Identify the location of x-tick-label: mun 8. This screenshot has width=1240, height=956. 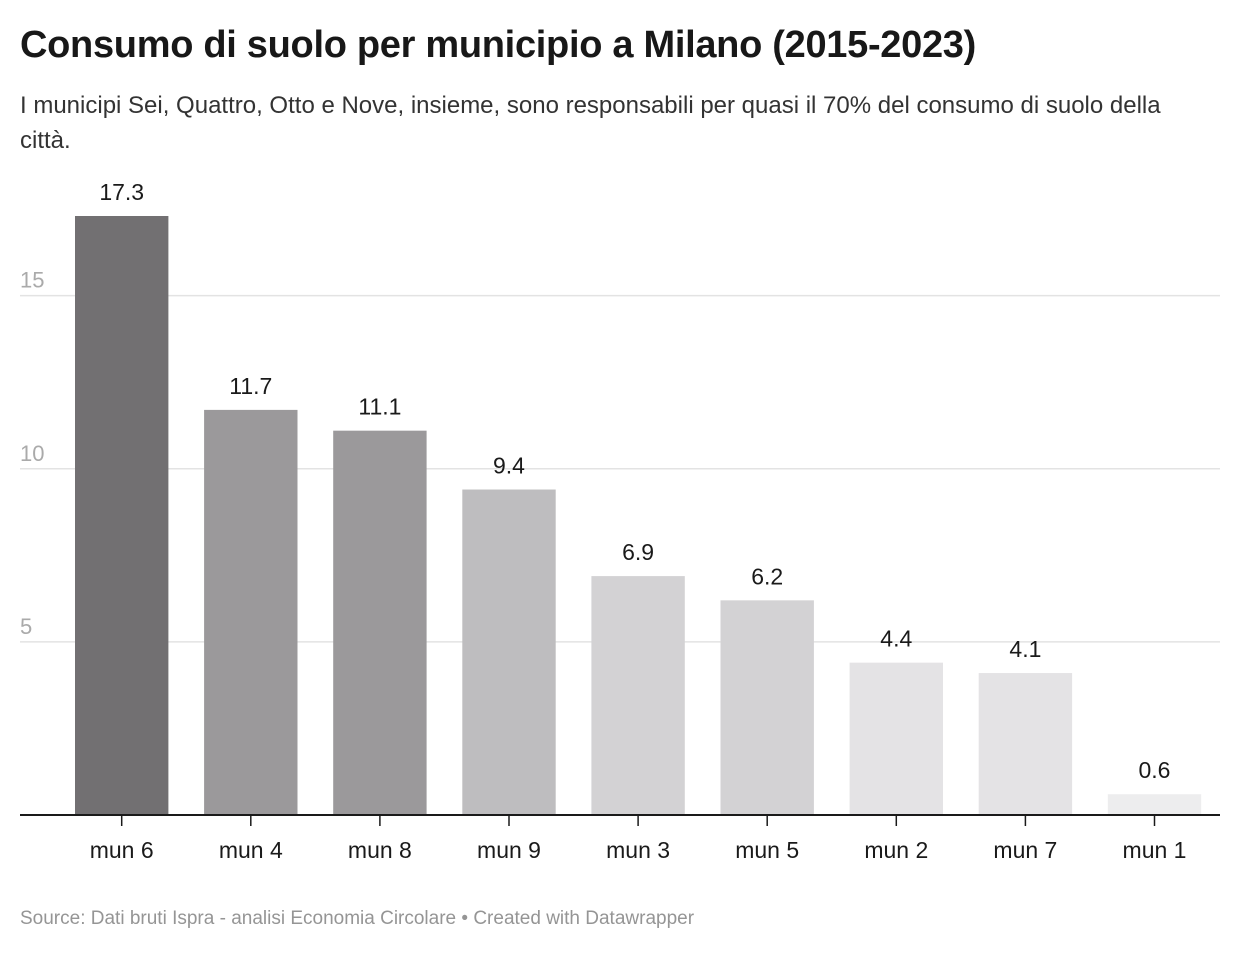
(380, 850).